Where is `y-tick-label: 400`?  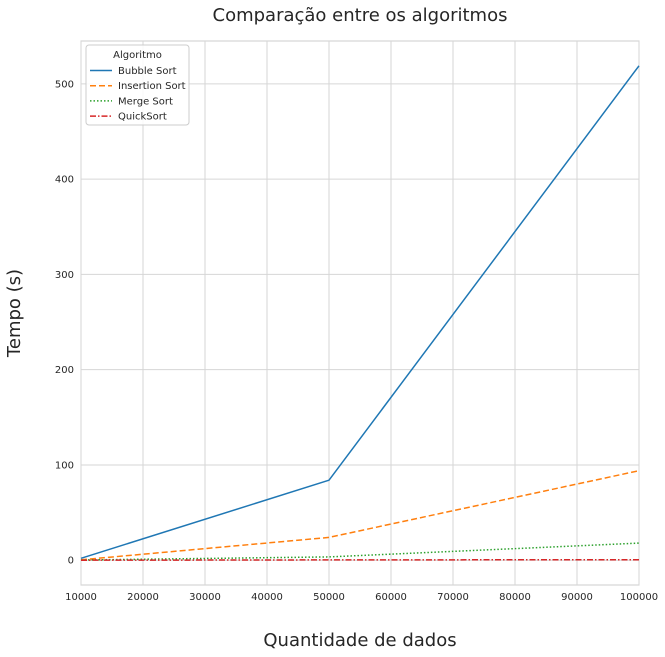
y-tick-label: 400 is located at coordinates (64, 180).